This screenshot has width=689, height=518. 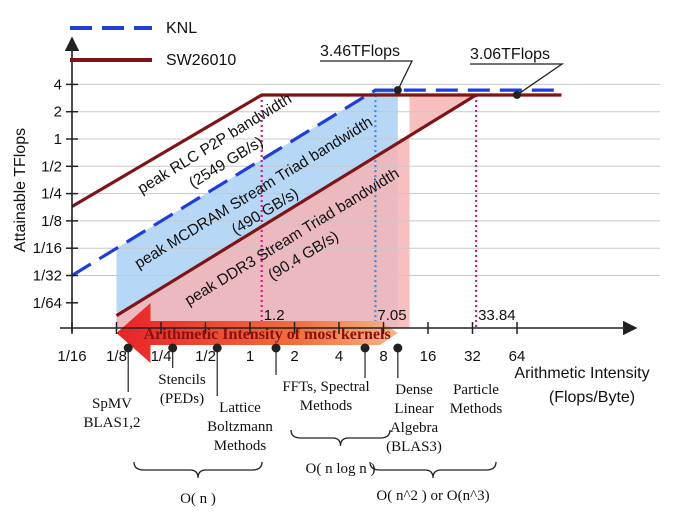 I want to click on x-tick-label-8: 8, so click(x=383, y=356).